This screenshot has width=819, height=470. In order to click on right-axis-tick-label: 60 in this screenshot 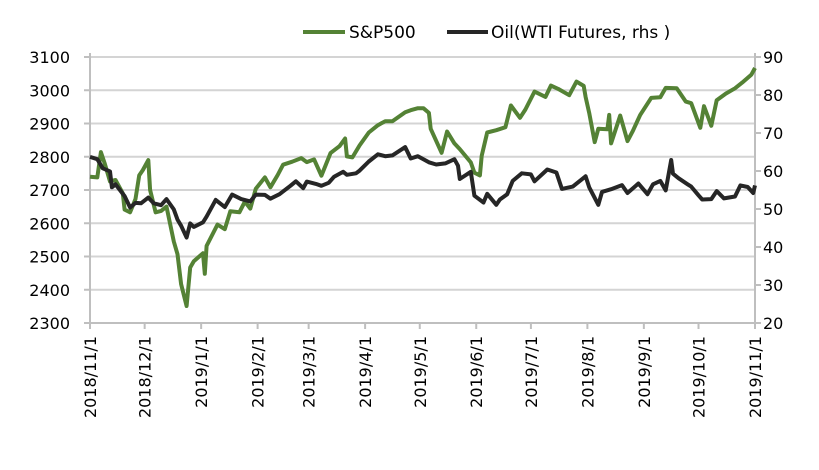, I will do `click(773, 171)`.